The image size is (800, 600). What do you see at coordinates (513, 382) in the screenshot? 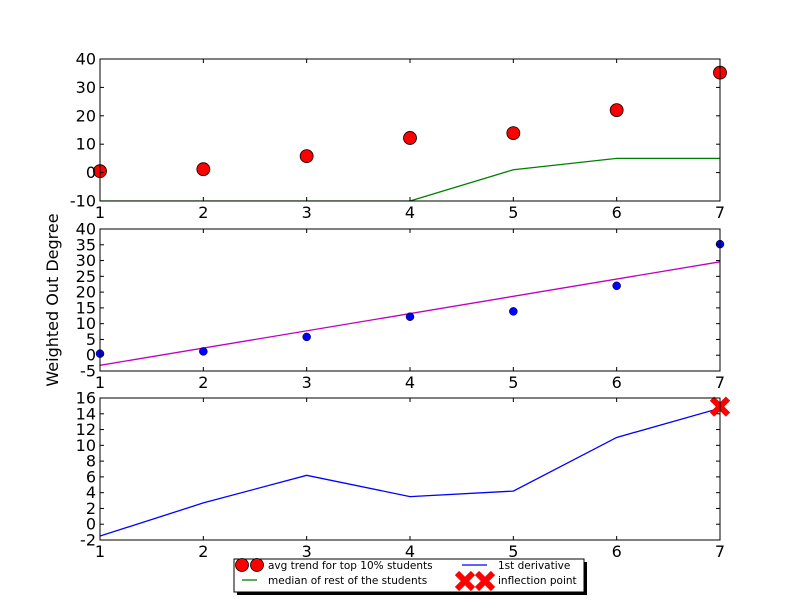
I see `panel-2-x-tick-label: 5` at bounding box center [513, 382].